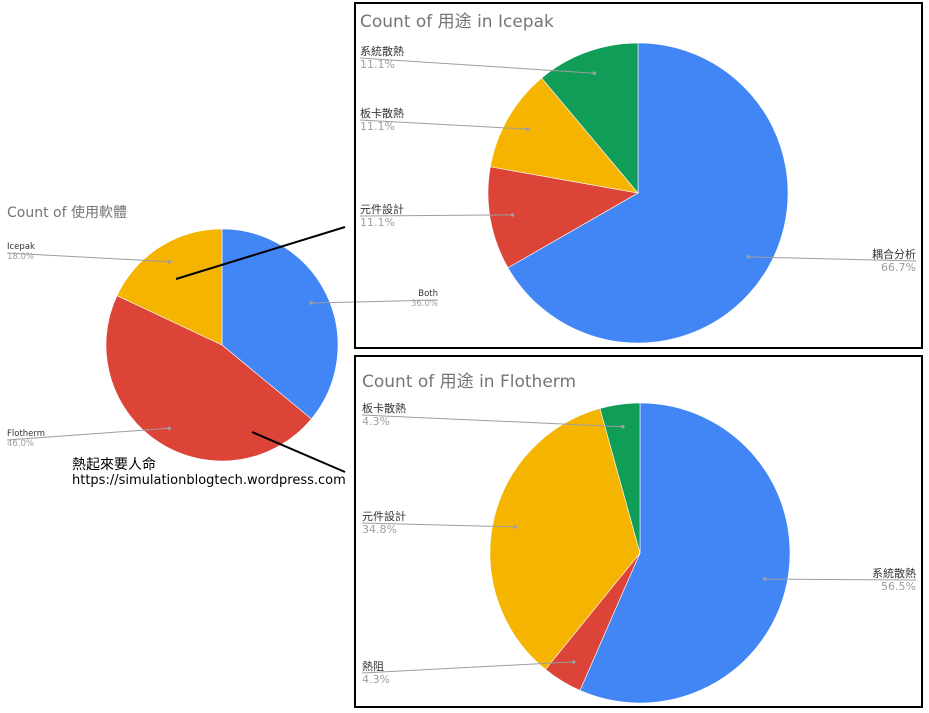  What do you see at coordinates (67, 212) in the screenshot?
I see `chart-title-software: Count of 使用軟體` at bounding box center [67, 212].